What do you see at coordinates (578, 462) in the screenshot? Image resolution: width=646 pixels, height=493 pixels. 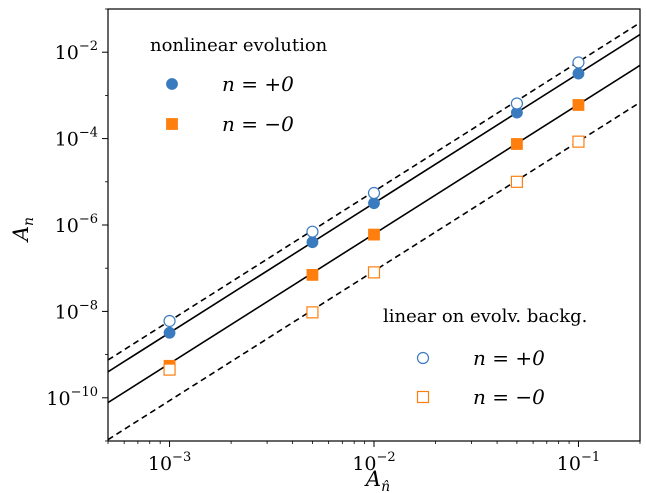 I see `x-tick-label: 10⁻¹` at bounding box center [578, 462].